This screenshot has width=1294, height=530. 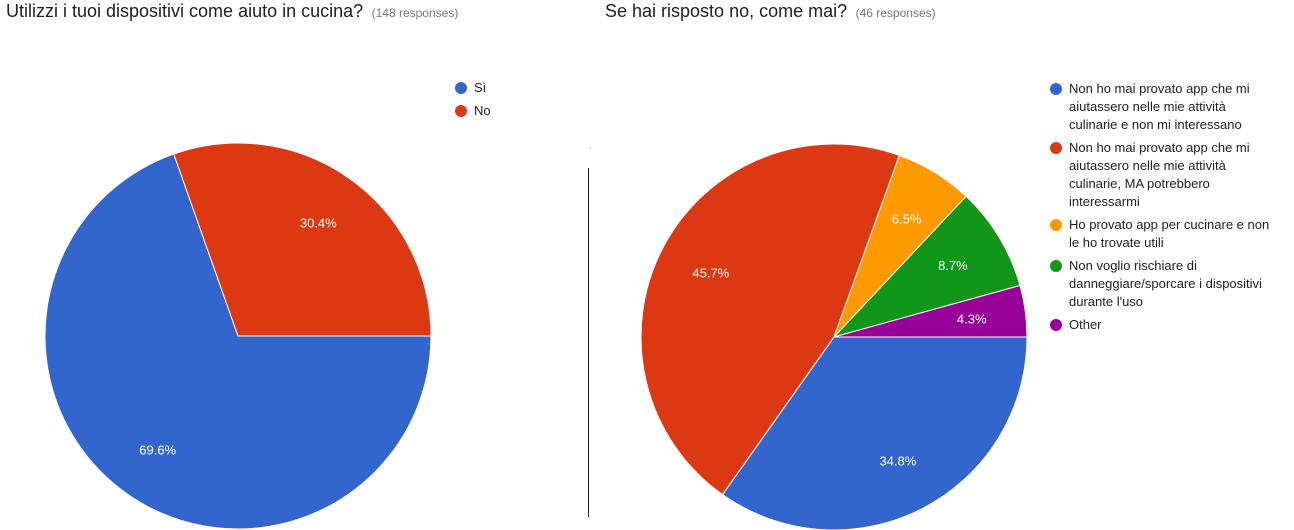 I want to click on response-count-left: (148 responses), so click(x=415, y=13).